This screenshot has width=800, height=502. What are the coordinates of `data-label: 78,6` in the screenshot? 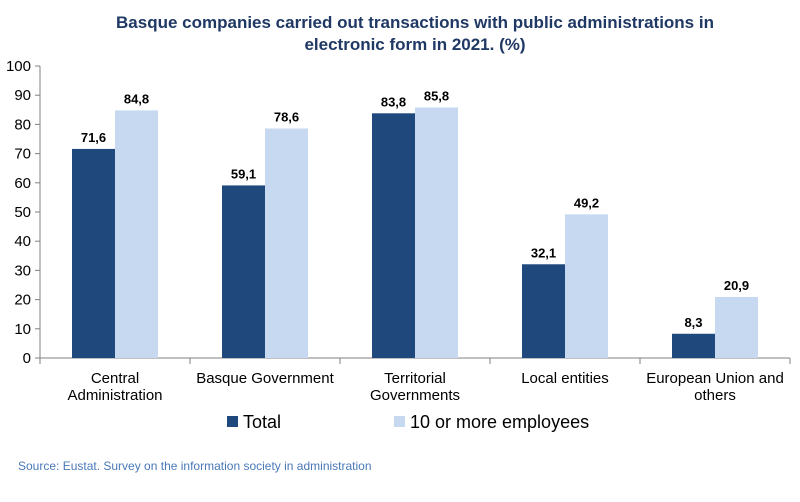 It's located at (286, 116).